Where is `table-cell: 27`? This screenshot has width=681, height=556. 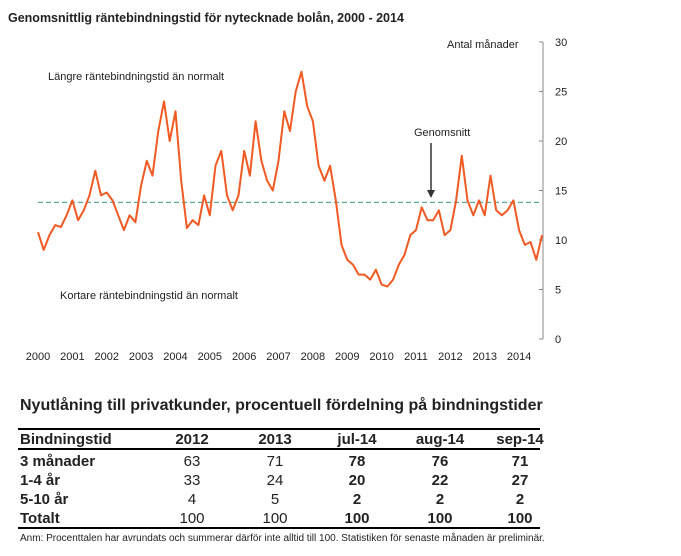 table-cell: 27 is located at coordinates (520, 480).